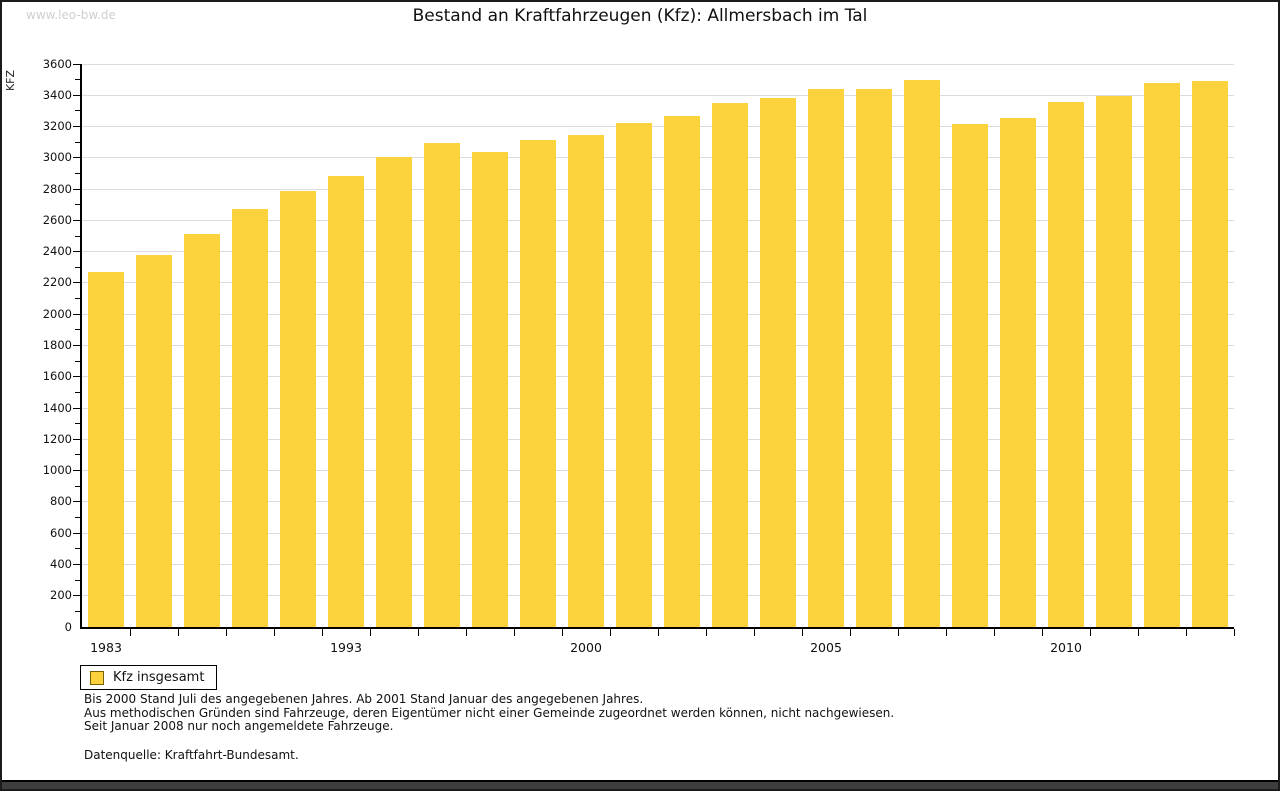 Image resolution: width=1280 pixels, height=791 pixels. Describe the element at coordinates (71, 15) in the screenshot. I see `watermark: www.leo-bw.de` at that location.